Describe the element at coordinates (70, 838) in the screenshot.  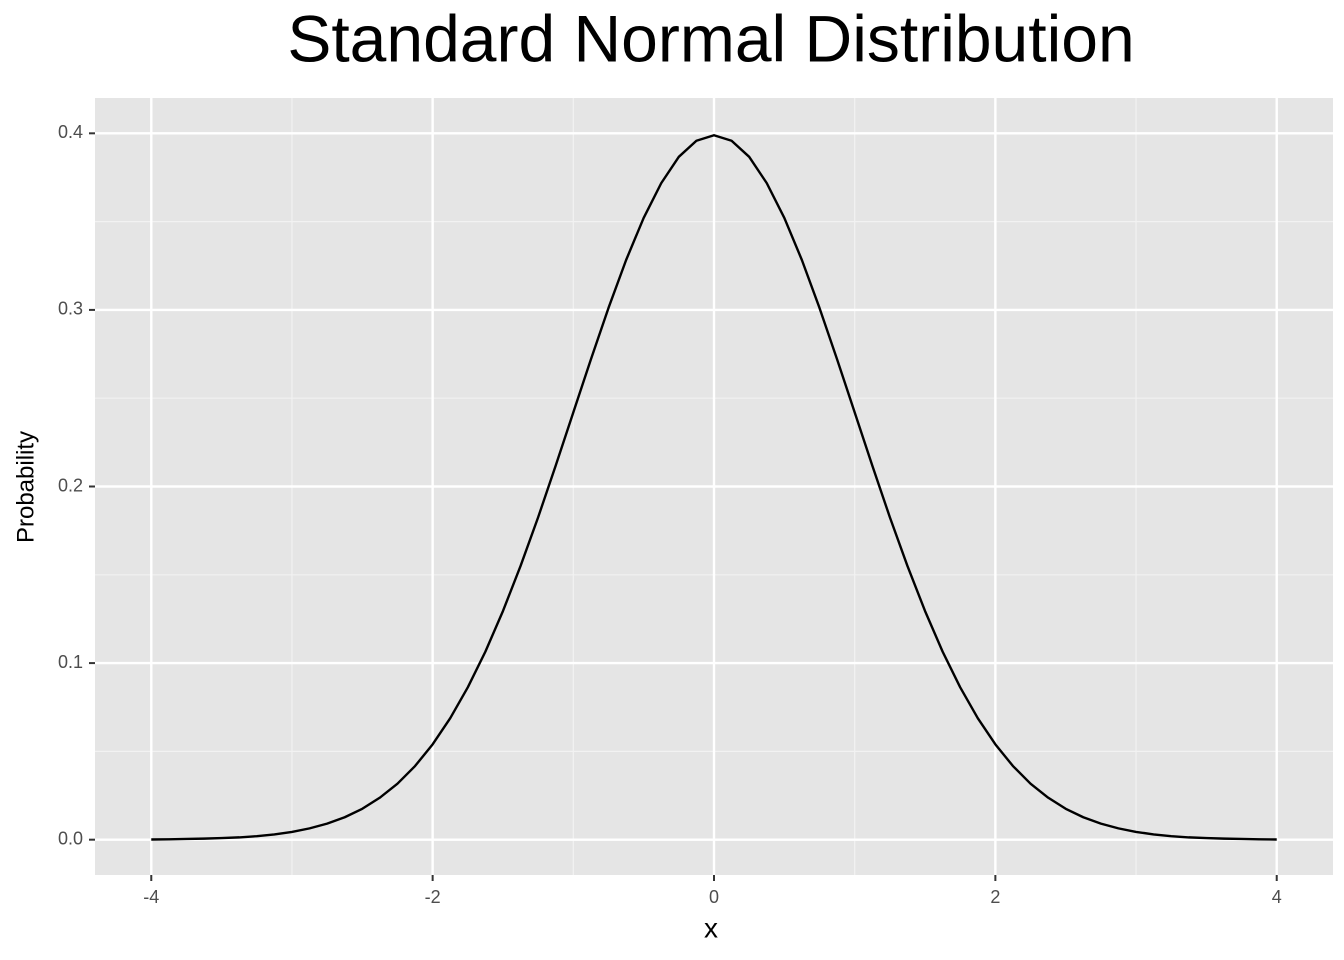
I see `y-tick-label: 0.0` at that location.